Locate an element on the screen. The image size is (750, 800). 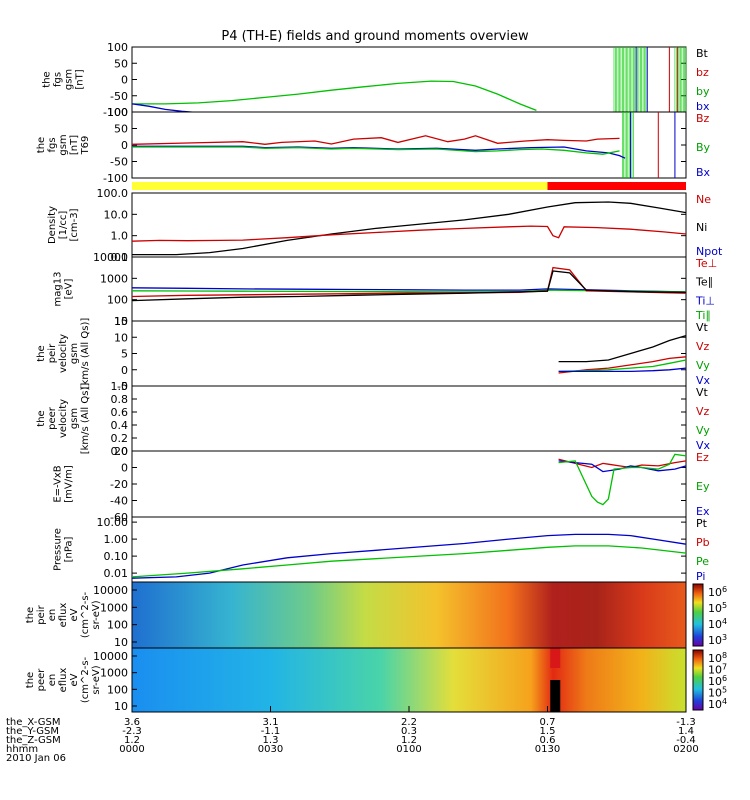
legend-entry: Bx is located at coordinates (703, 172).